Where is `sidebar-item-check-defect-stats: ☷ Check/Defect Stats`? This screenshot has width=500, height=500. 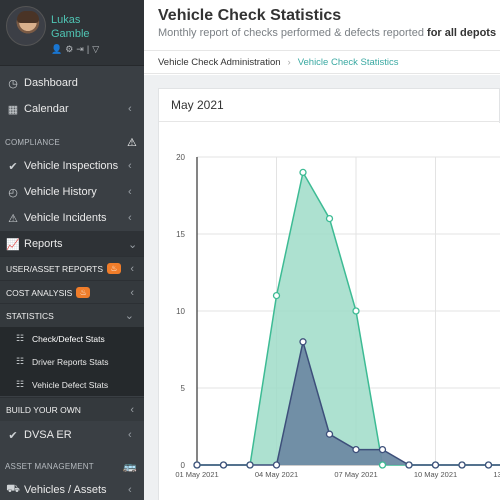
sidebar-item-check-defect-stats: ☷ Check/Defect Stats is located at coordinates (72, 338).